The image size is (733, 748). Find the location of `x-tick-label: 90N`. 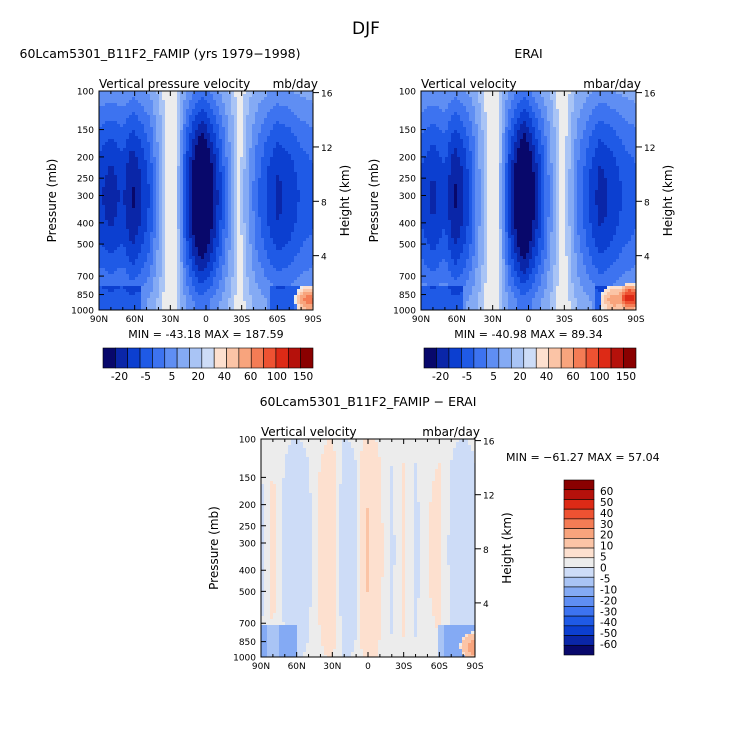

x-tick-label: 90N is located at coordinates (99, 320).